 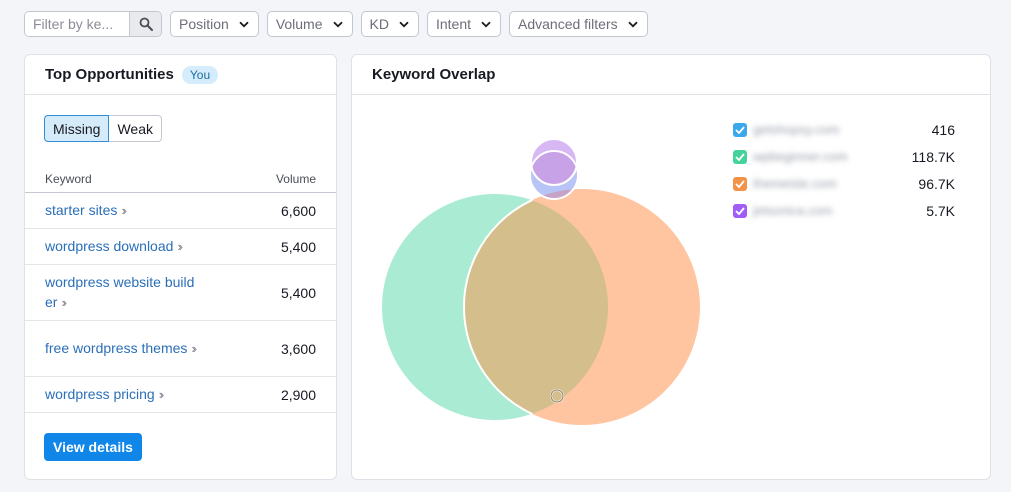 What do you see at coordinates (940, 210) in the screenshot?
I see `legend-count: 5.7K` at bounding box center [940, 210].